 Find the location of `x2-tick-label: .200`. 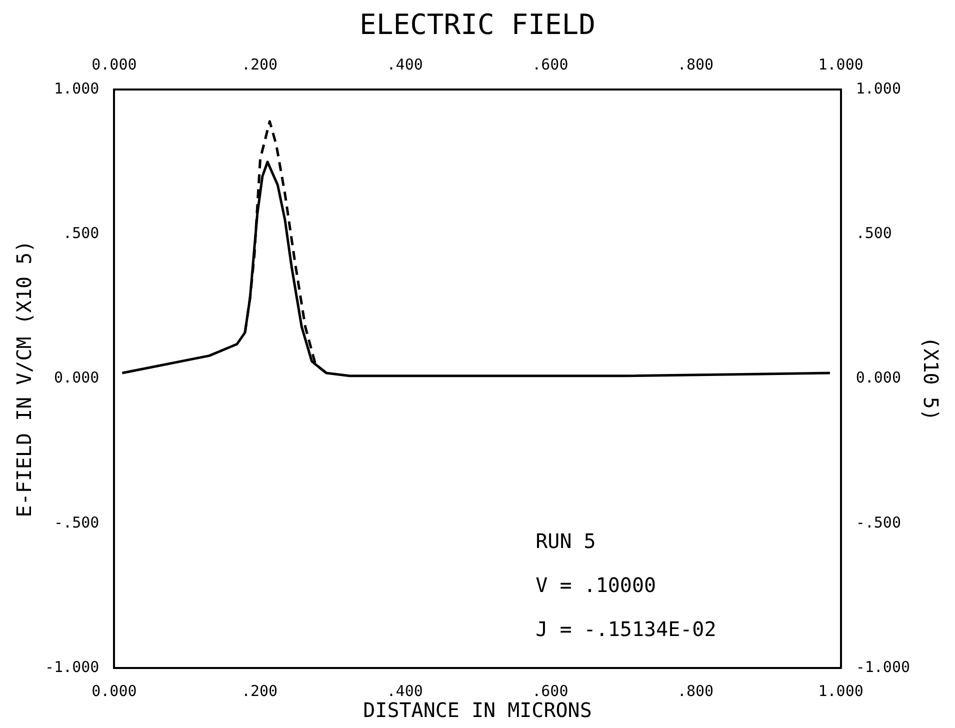

x2-tick-label: .200 is located at coordinates (259, 64).